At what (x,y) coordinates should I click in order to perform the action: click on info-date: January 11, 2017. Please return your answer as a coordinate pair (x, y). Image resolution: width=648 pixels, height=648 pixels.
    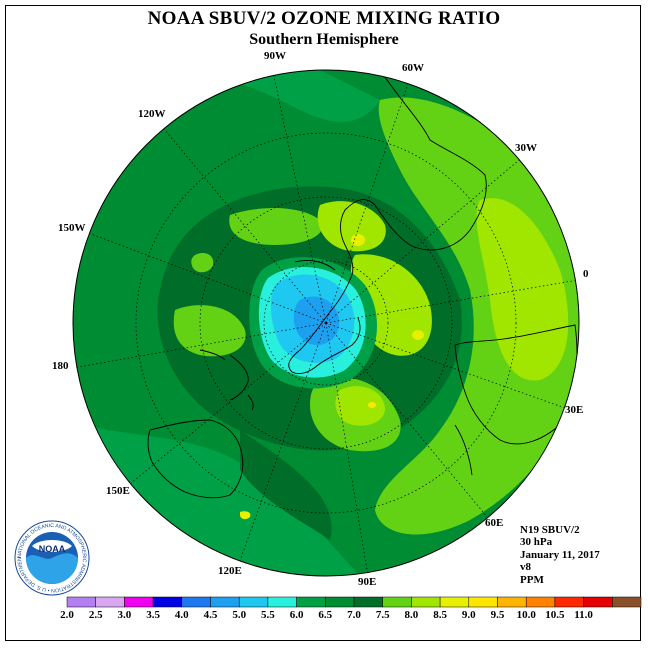
    Looking at the image, I should click on (560, 554).